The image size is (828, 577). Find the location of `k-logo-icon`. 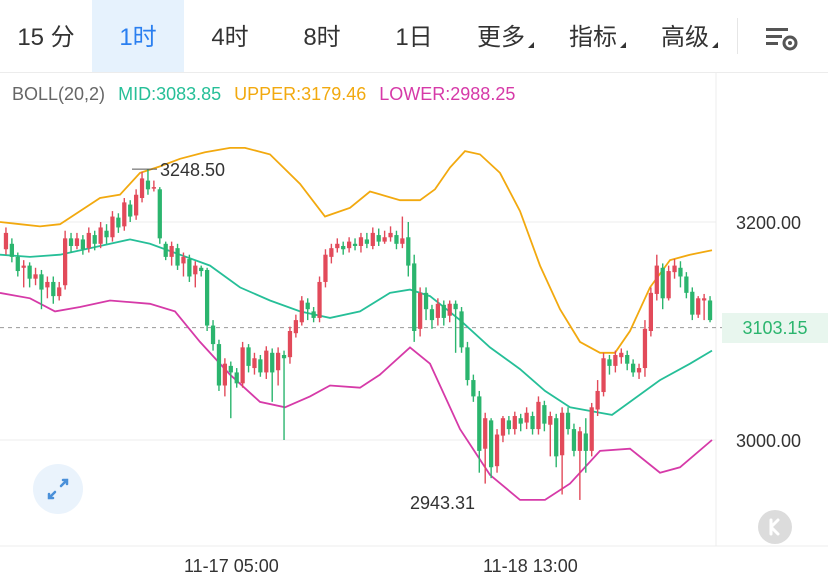

k-logo-icon is located at coordinates (774, 527).